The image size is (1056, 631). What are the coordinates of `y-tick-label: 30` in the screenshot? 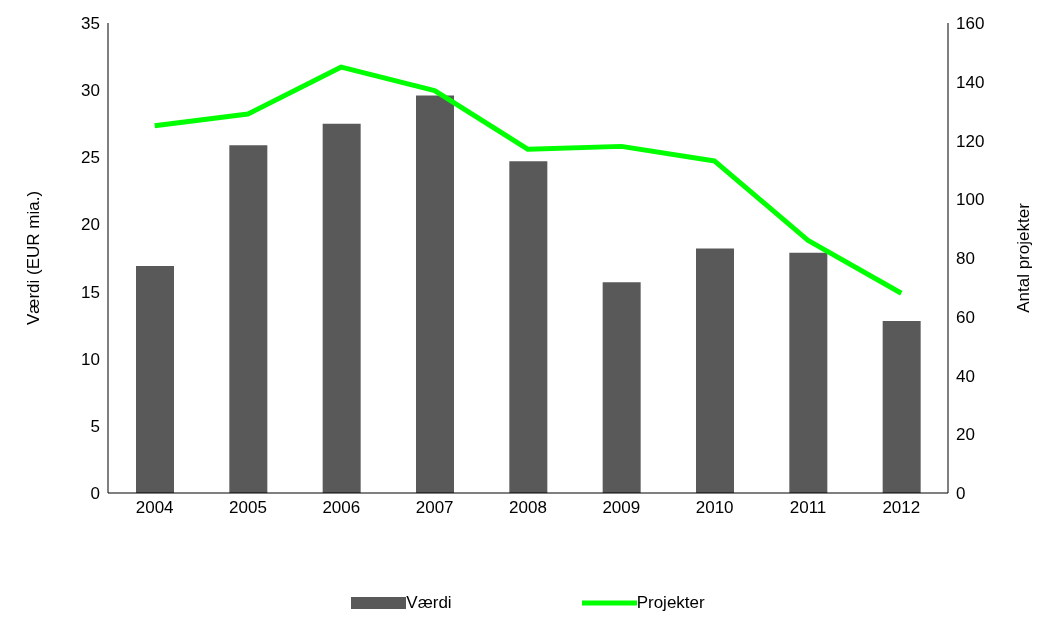 It's located at (90, 91).